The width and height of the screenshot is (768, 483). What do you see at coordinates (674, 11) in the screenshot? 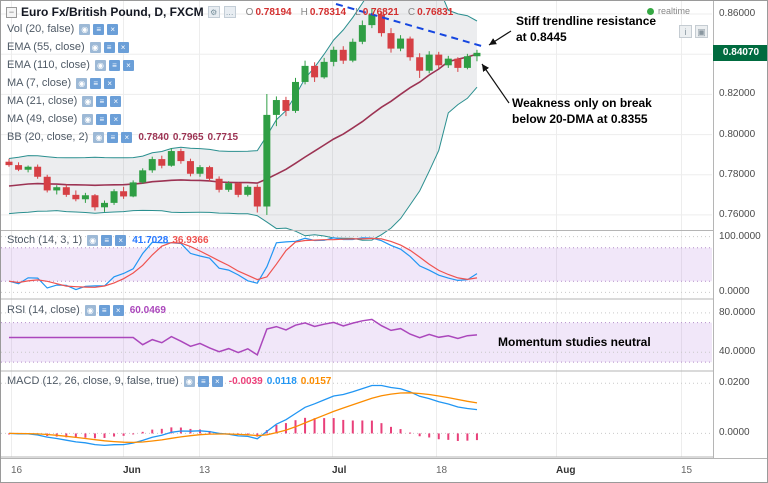
I see `realtime-label: realtime` at bounding box center [674, 11].